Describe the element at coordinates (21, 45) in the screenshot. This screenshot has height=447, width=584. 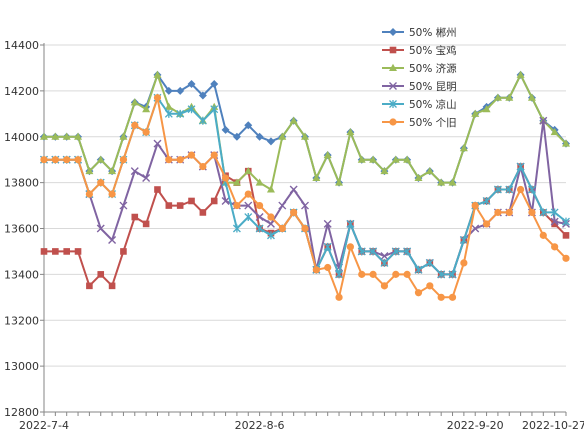
I see `y-tick-label: 14400` at that location.